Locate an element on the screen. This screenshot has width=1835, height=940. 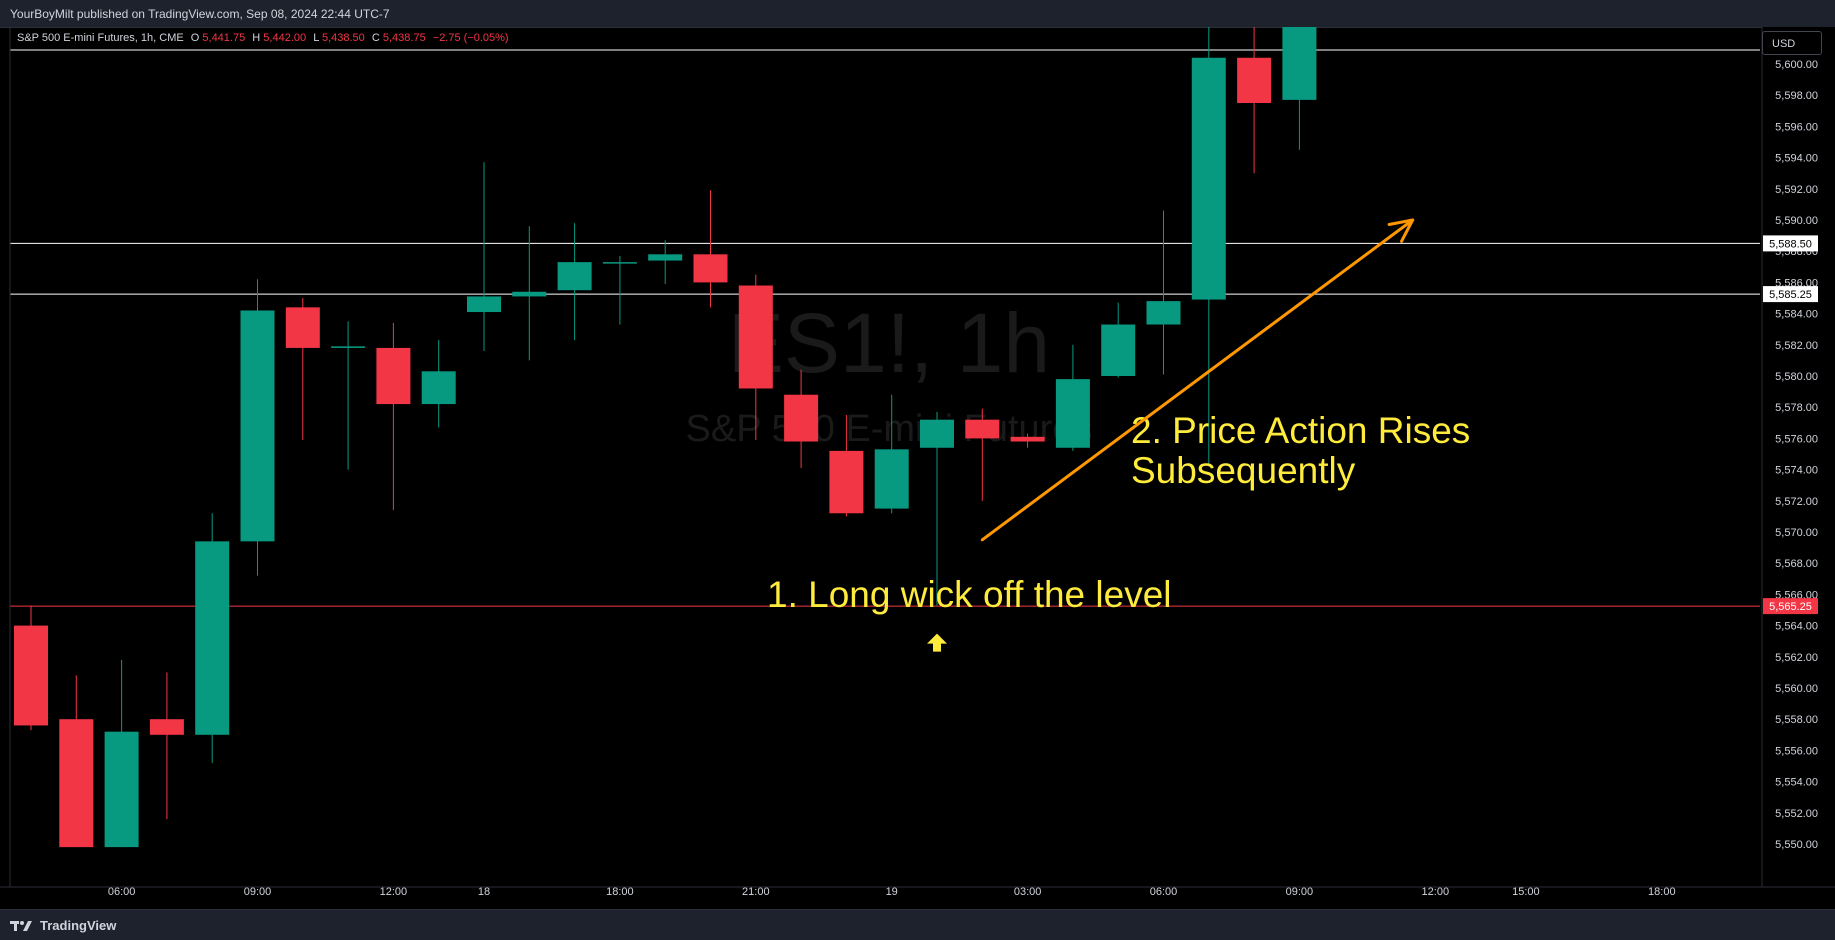
legend-change: −2.75 (−0.05%) is located at coordinates (471, 38).